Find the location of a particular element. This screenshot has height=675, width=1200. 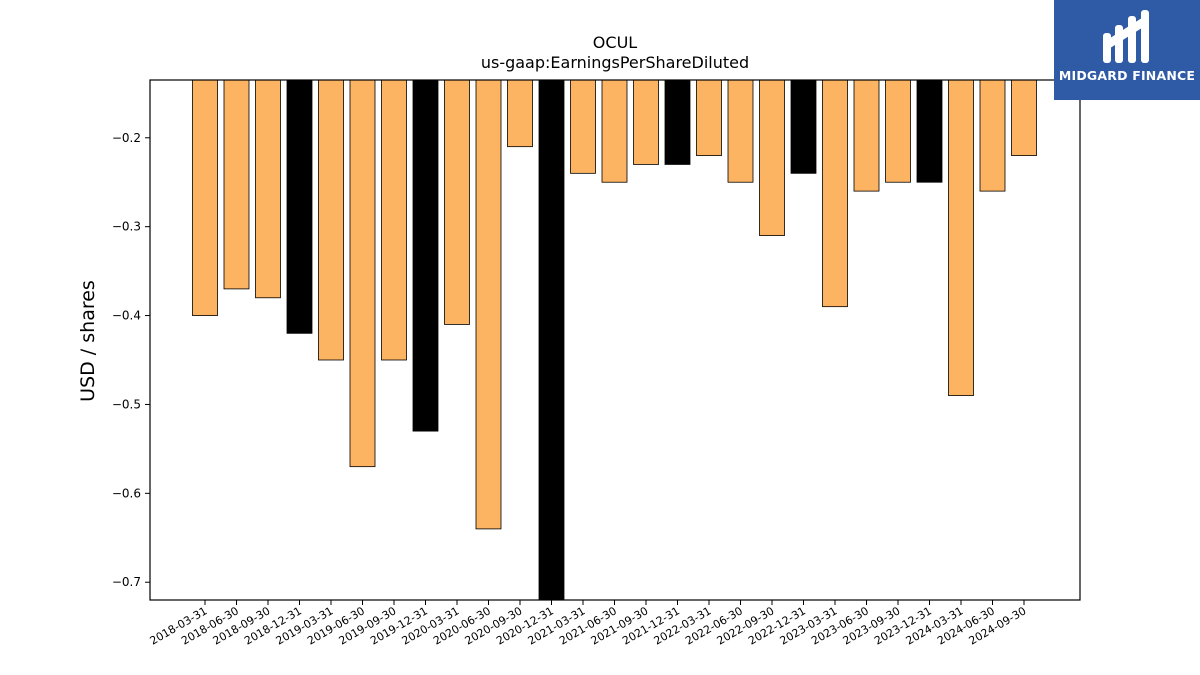

y-tick-label: −0.4 is located at coordinates (126, 316).